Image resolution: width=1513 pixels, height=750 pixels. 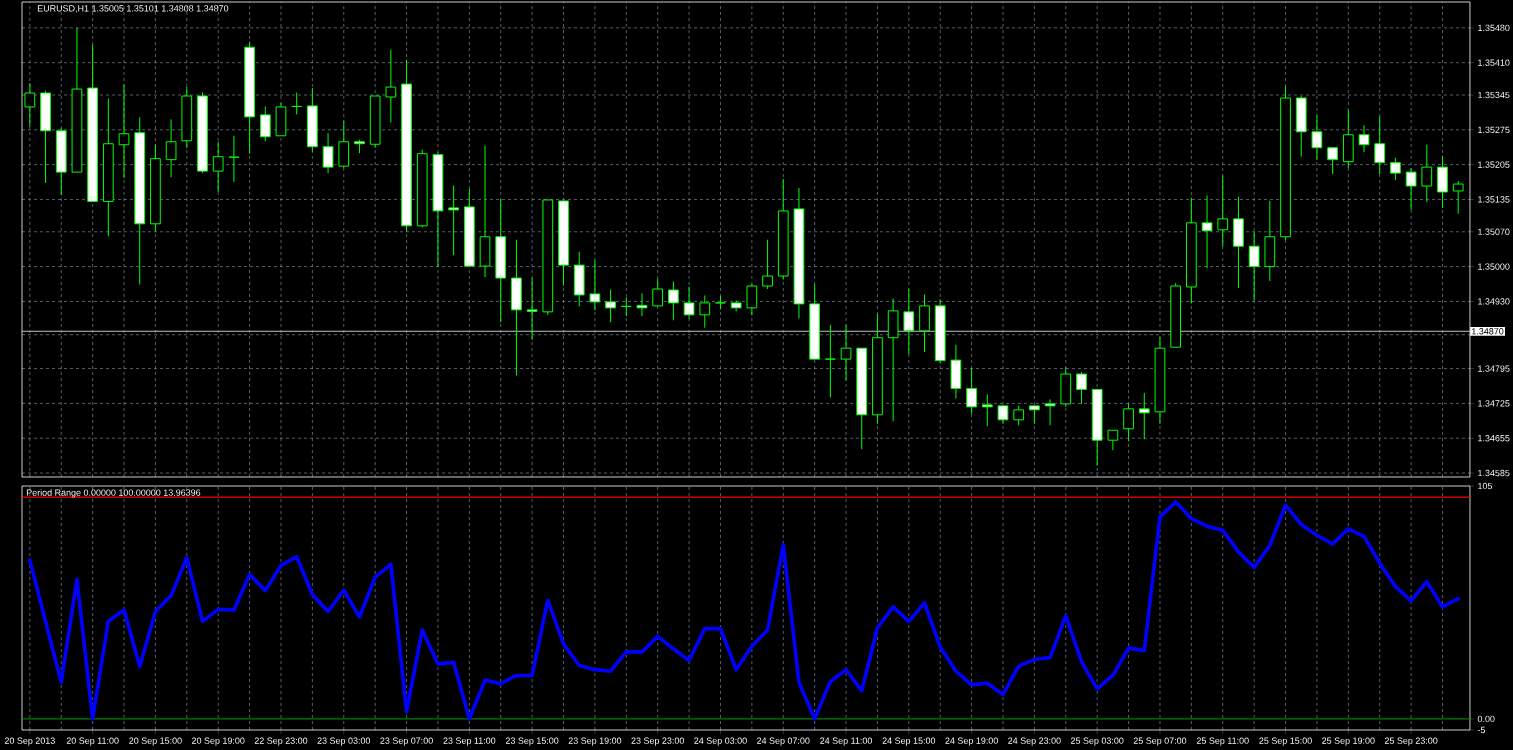 What do you see at coordinates (1034, 741) in the screenshot?
I see `x-tick-label: 24 Sep 23:00` at bounding box center [1034, 741].